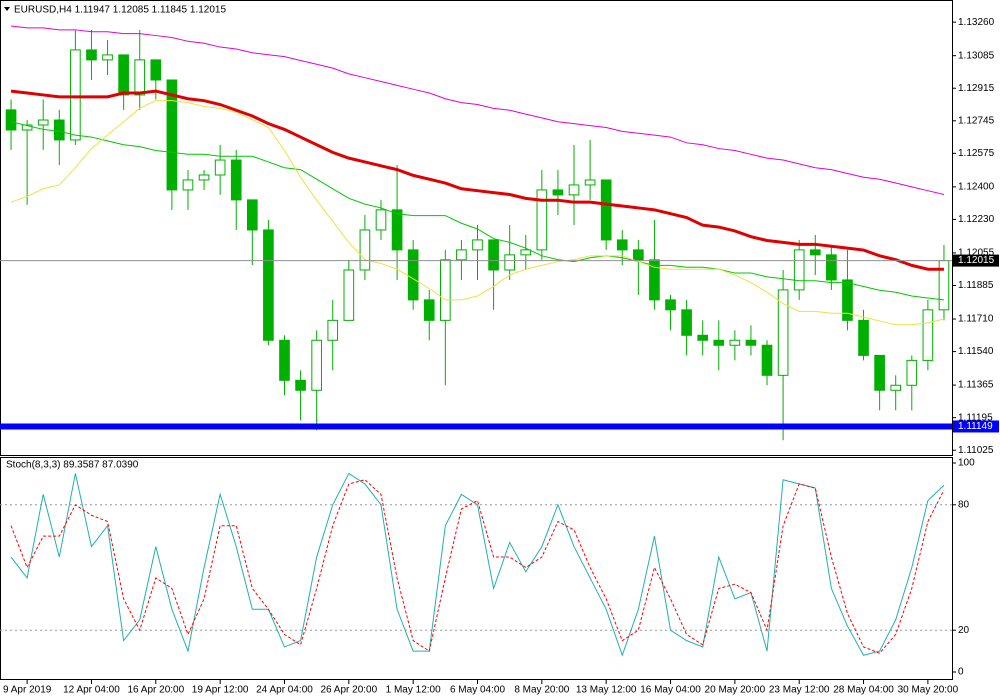  What do you see at coordinates (976, 285) in the screenshot?
I see `y-tick-label: 1.11885` at bounding box center [976, 285].